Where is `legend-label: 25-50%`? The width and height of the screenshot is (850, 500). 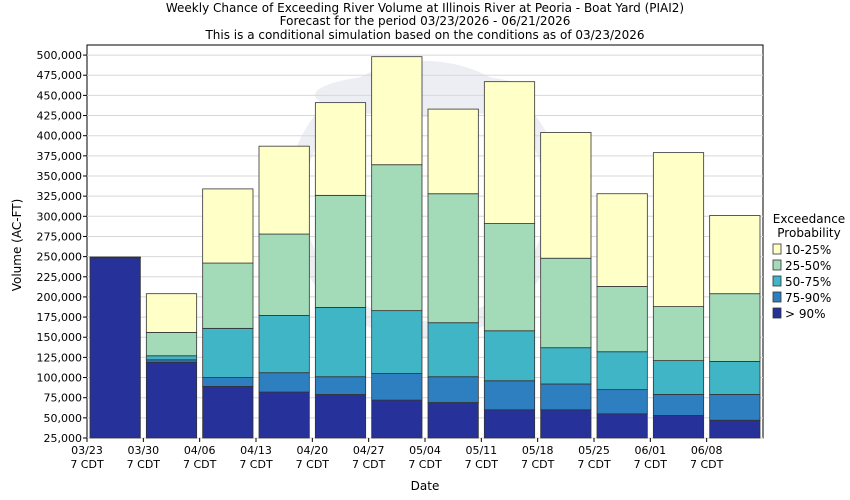 legend-label: 25-50% is located at coordinates (808, 266).